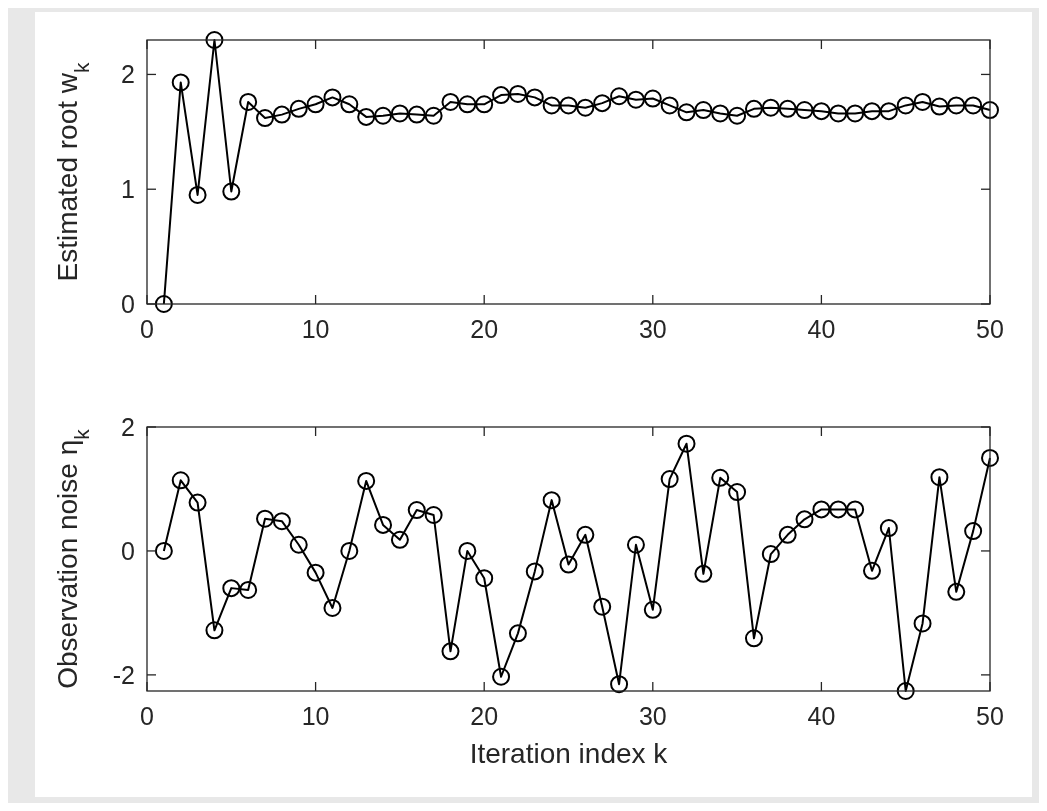 This screenshot has height=811, width=1047. What do you see at coordinates (128, 550) in the screenshot?
I see `y-tick-label: 0` at bounding box center [128, 550].